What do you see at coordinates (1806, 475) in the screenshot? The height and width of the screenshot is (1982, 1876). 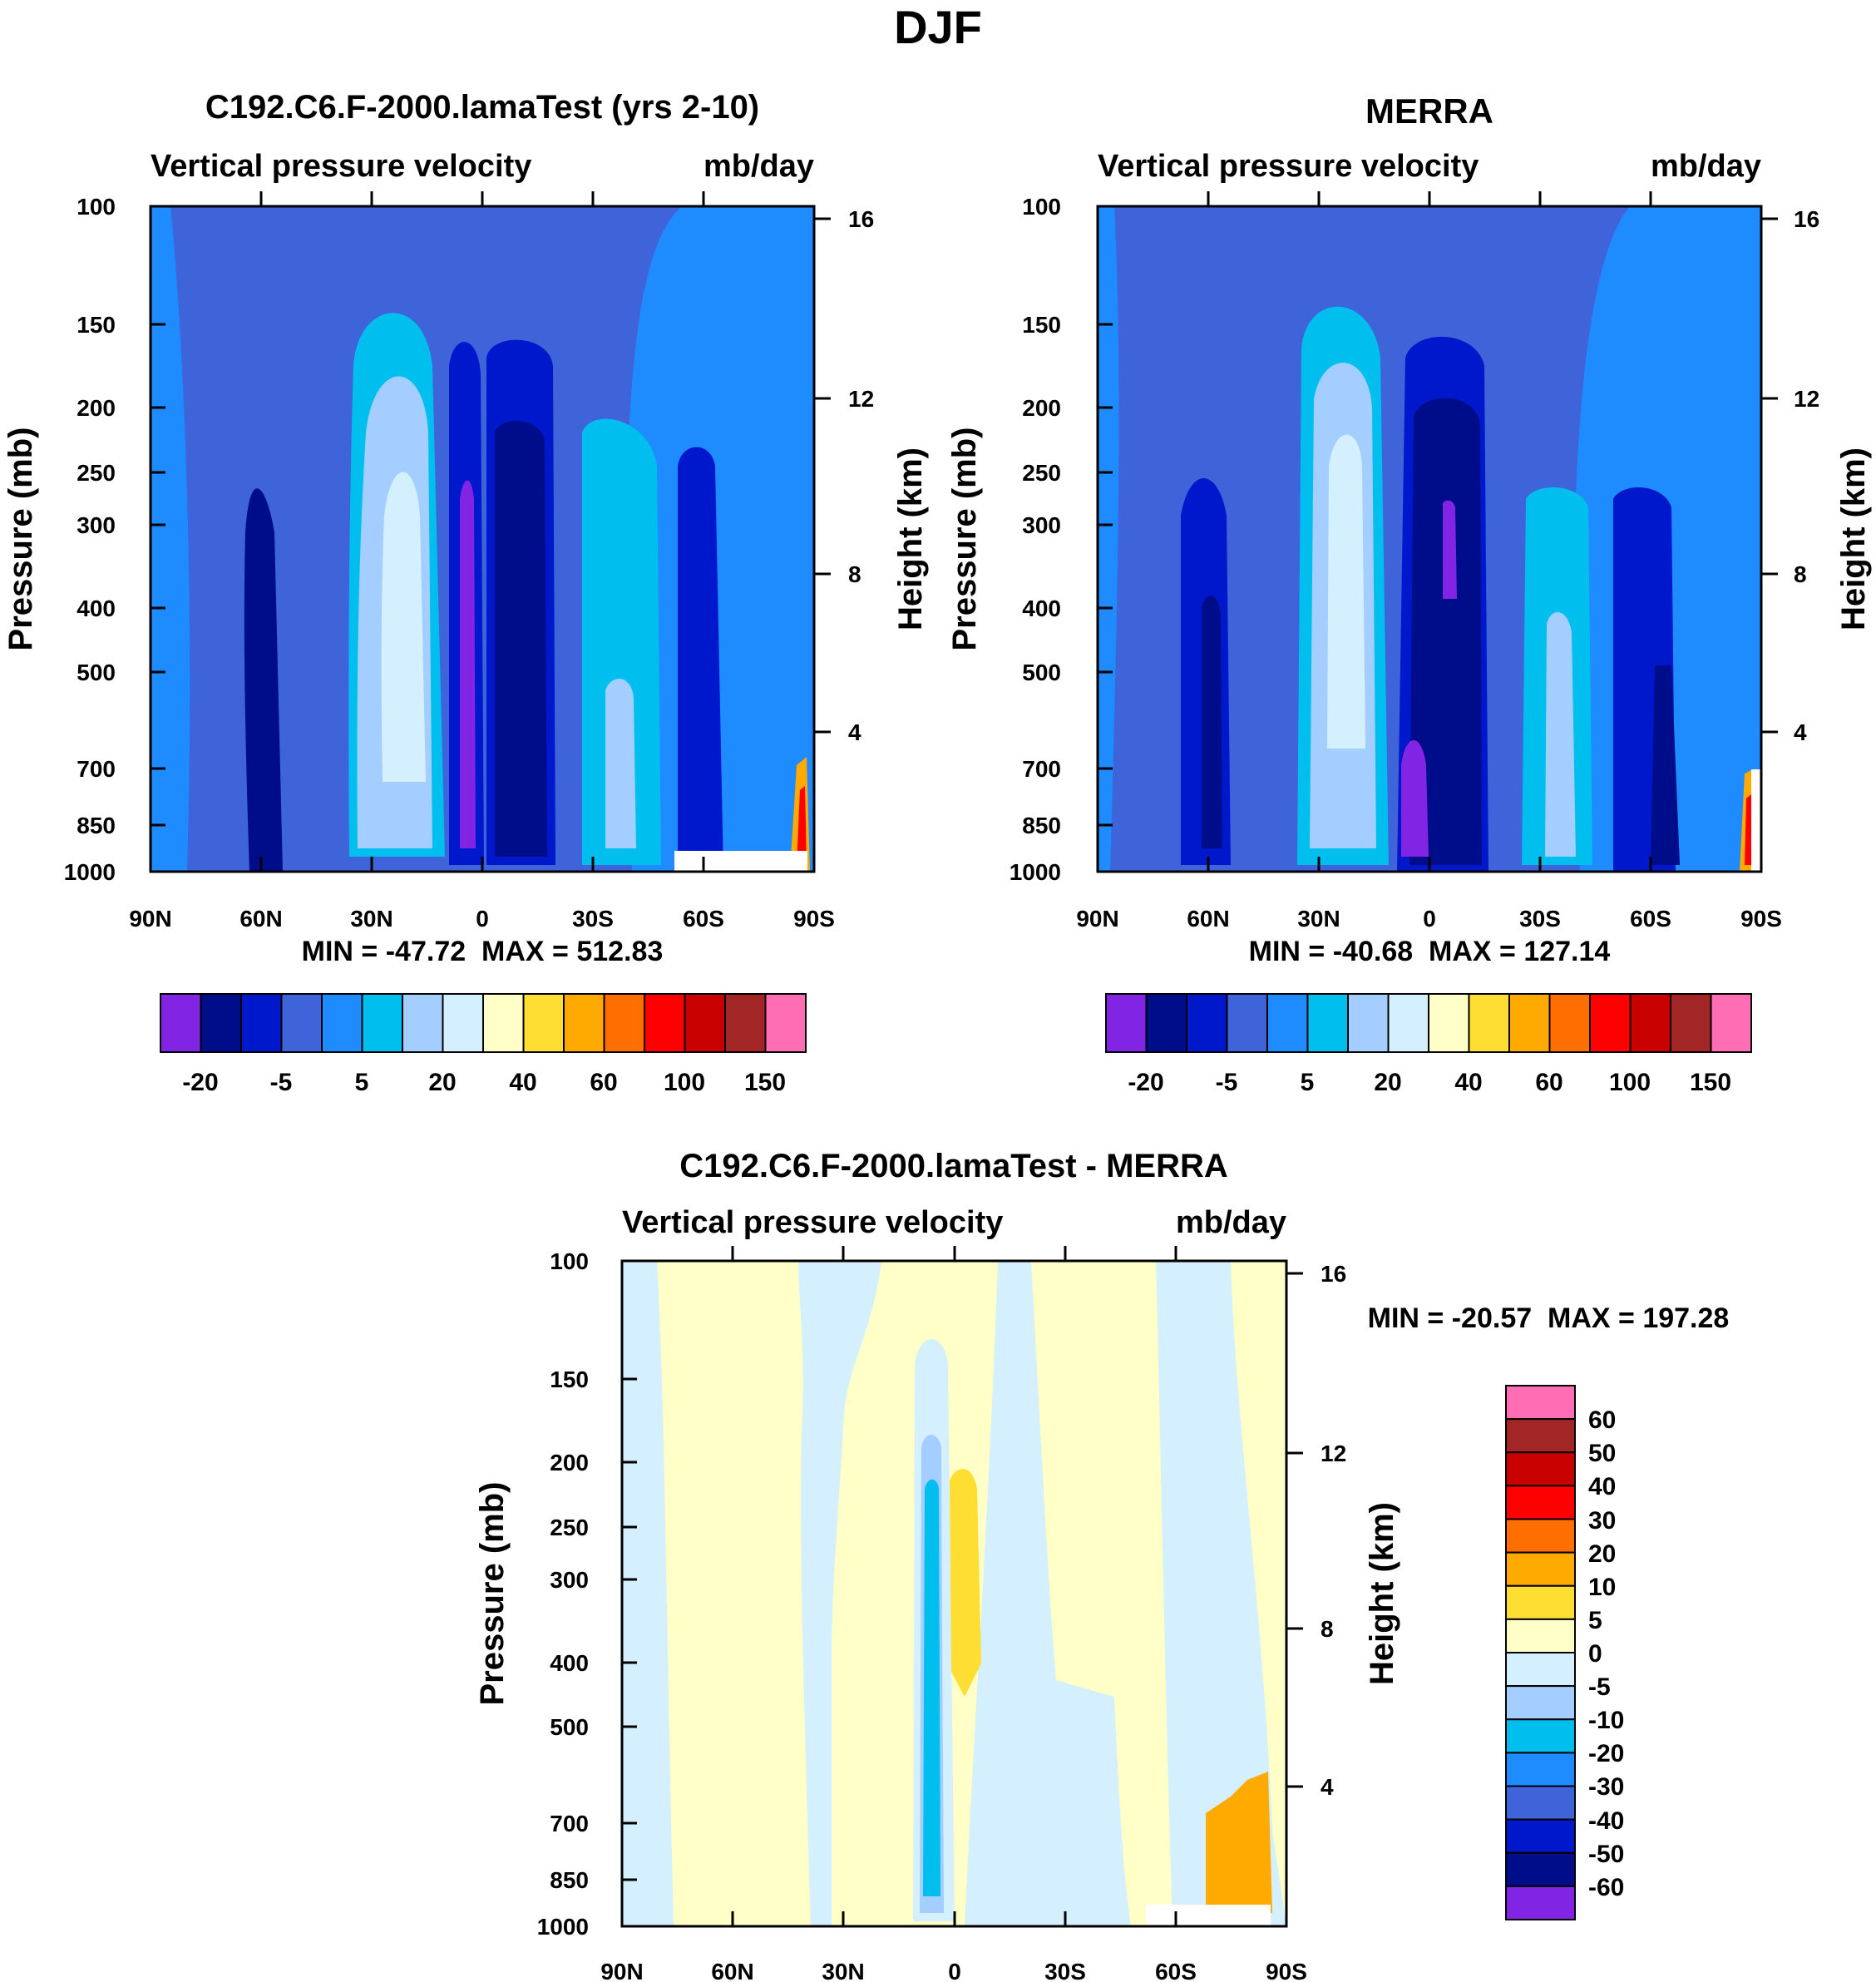 I see `panel-merra-y2-tick-labels: 16 12 8 4` at bounding box center [1806, 475].